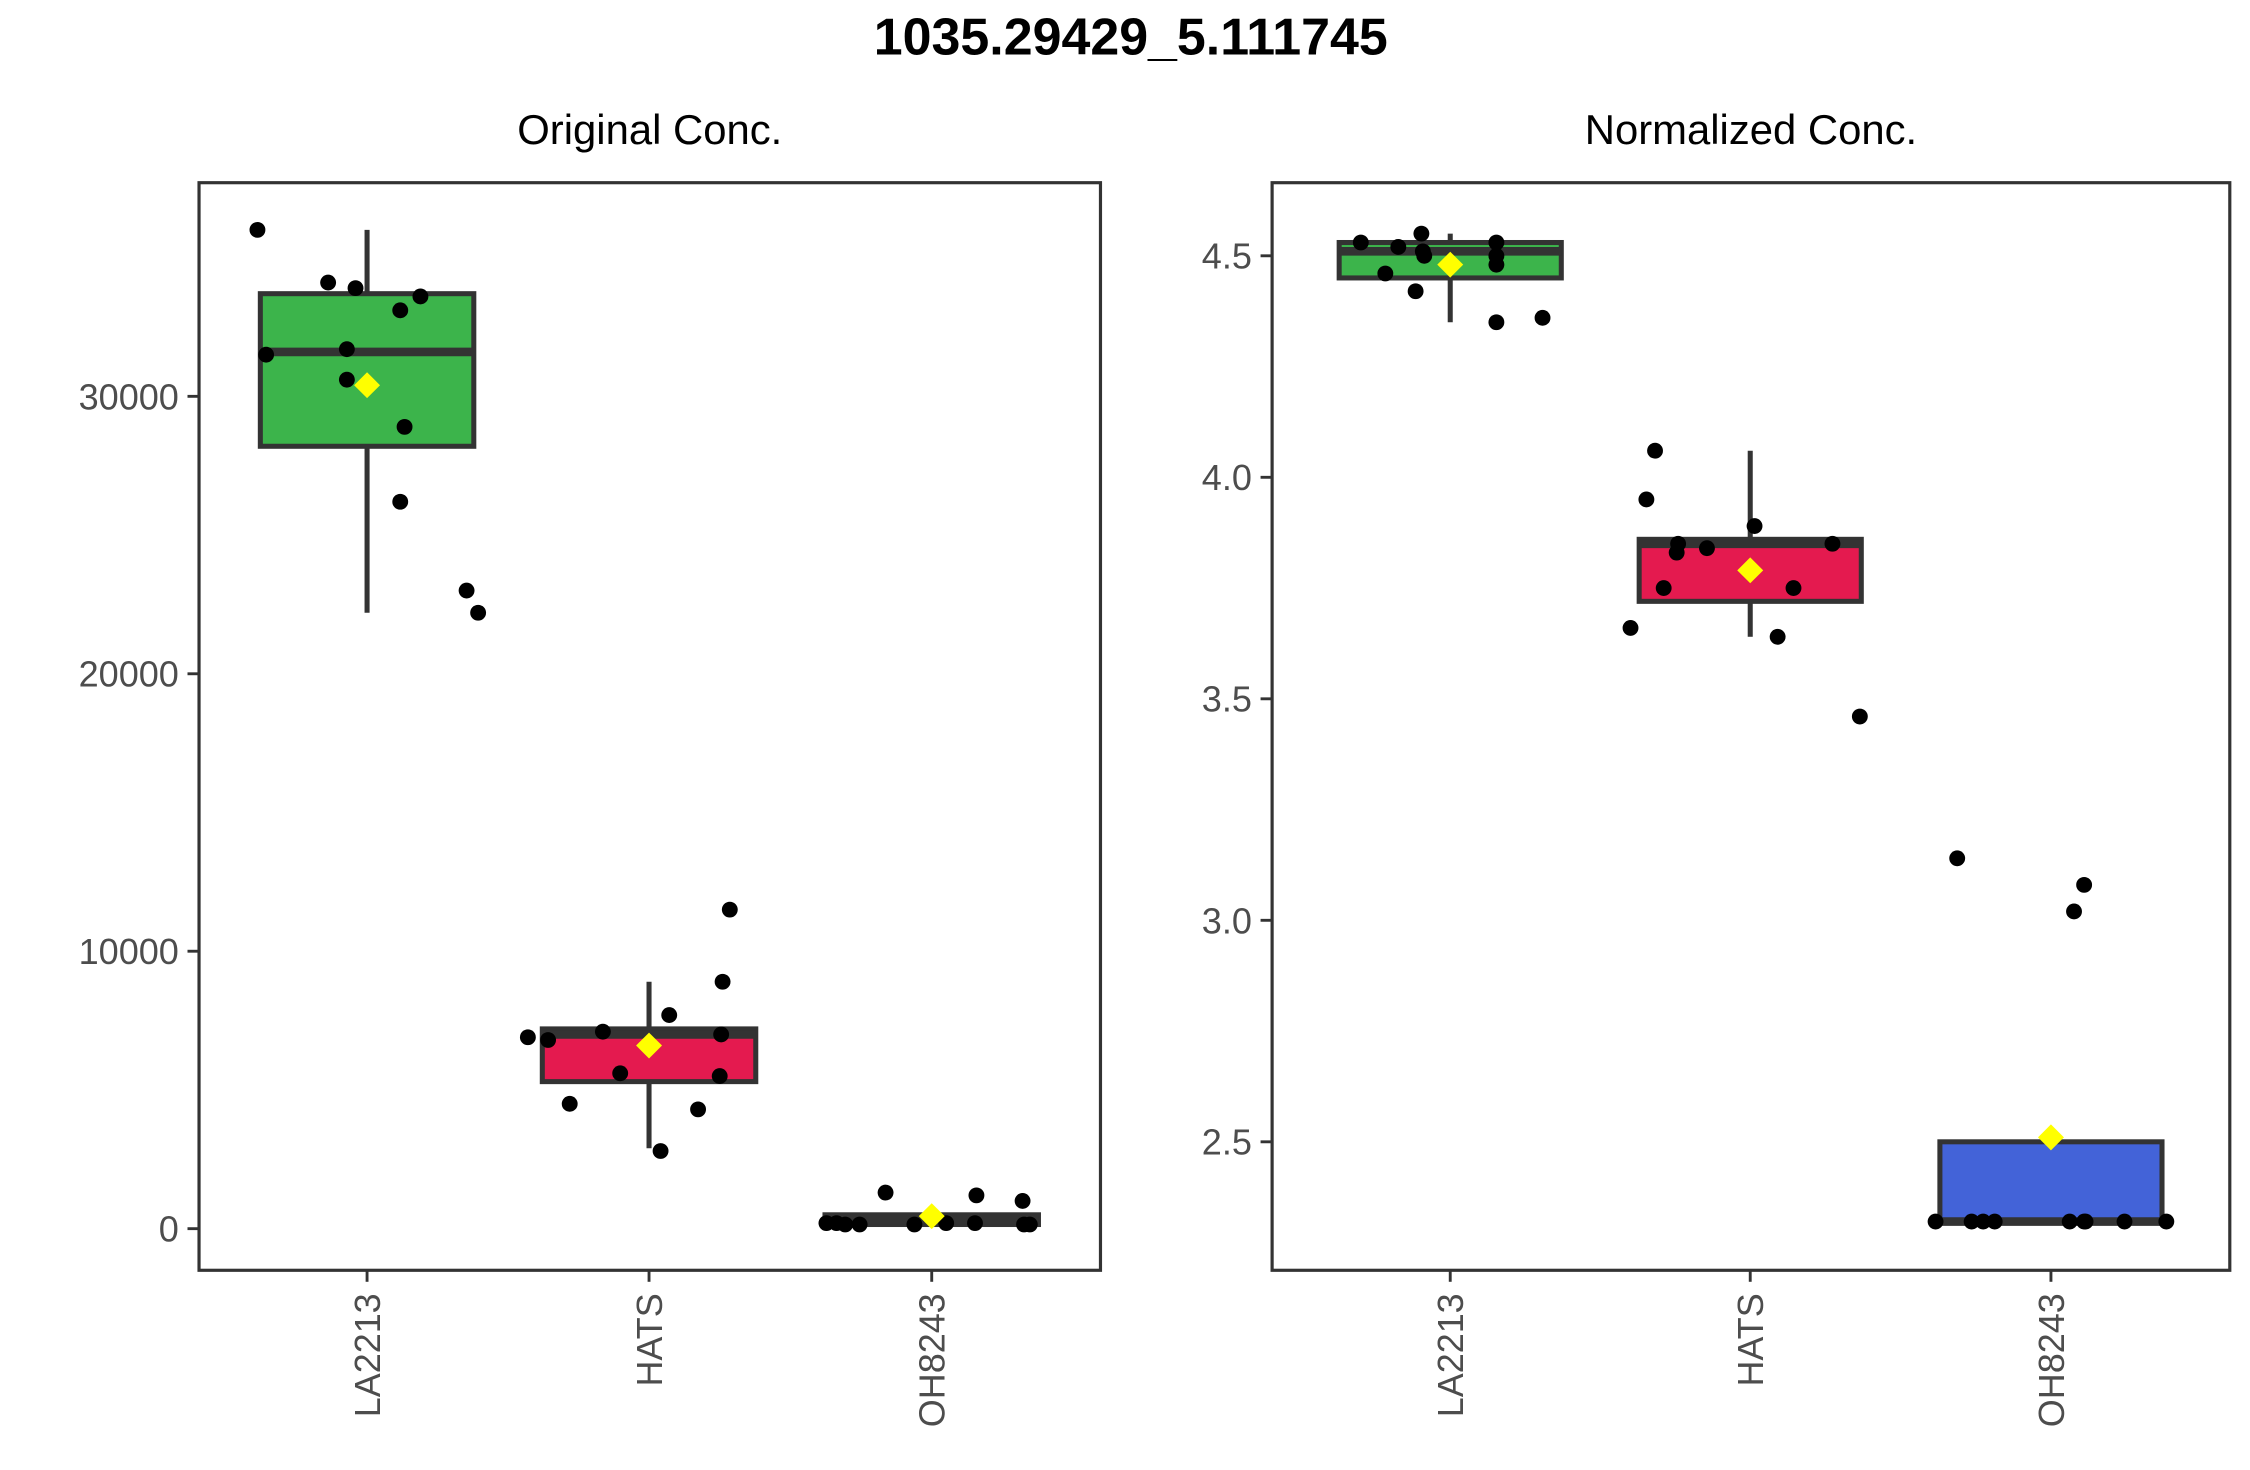 The image size is (2250, 1470). I want to click on panel-title: Original Conc., so click(649, 129).